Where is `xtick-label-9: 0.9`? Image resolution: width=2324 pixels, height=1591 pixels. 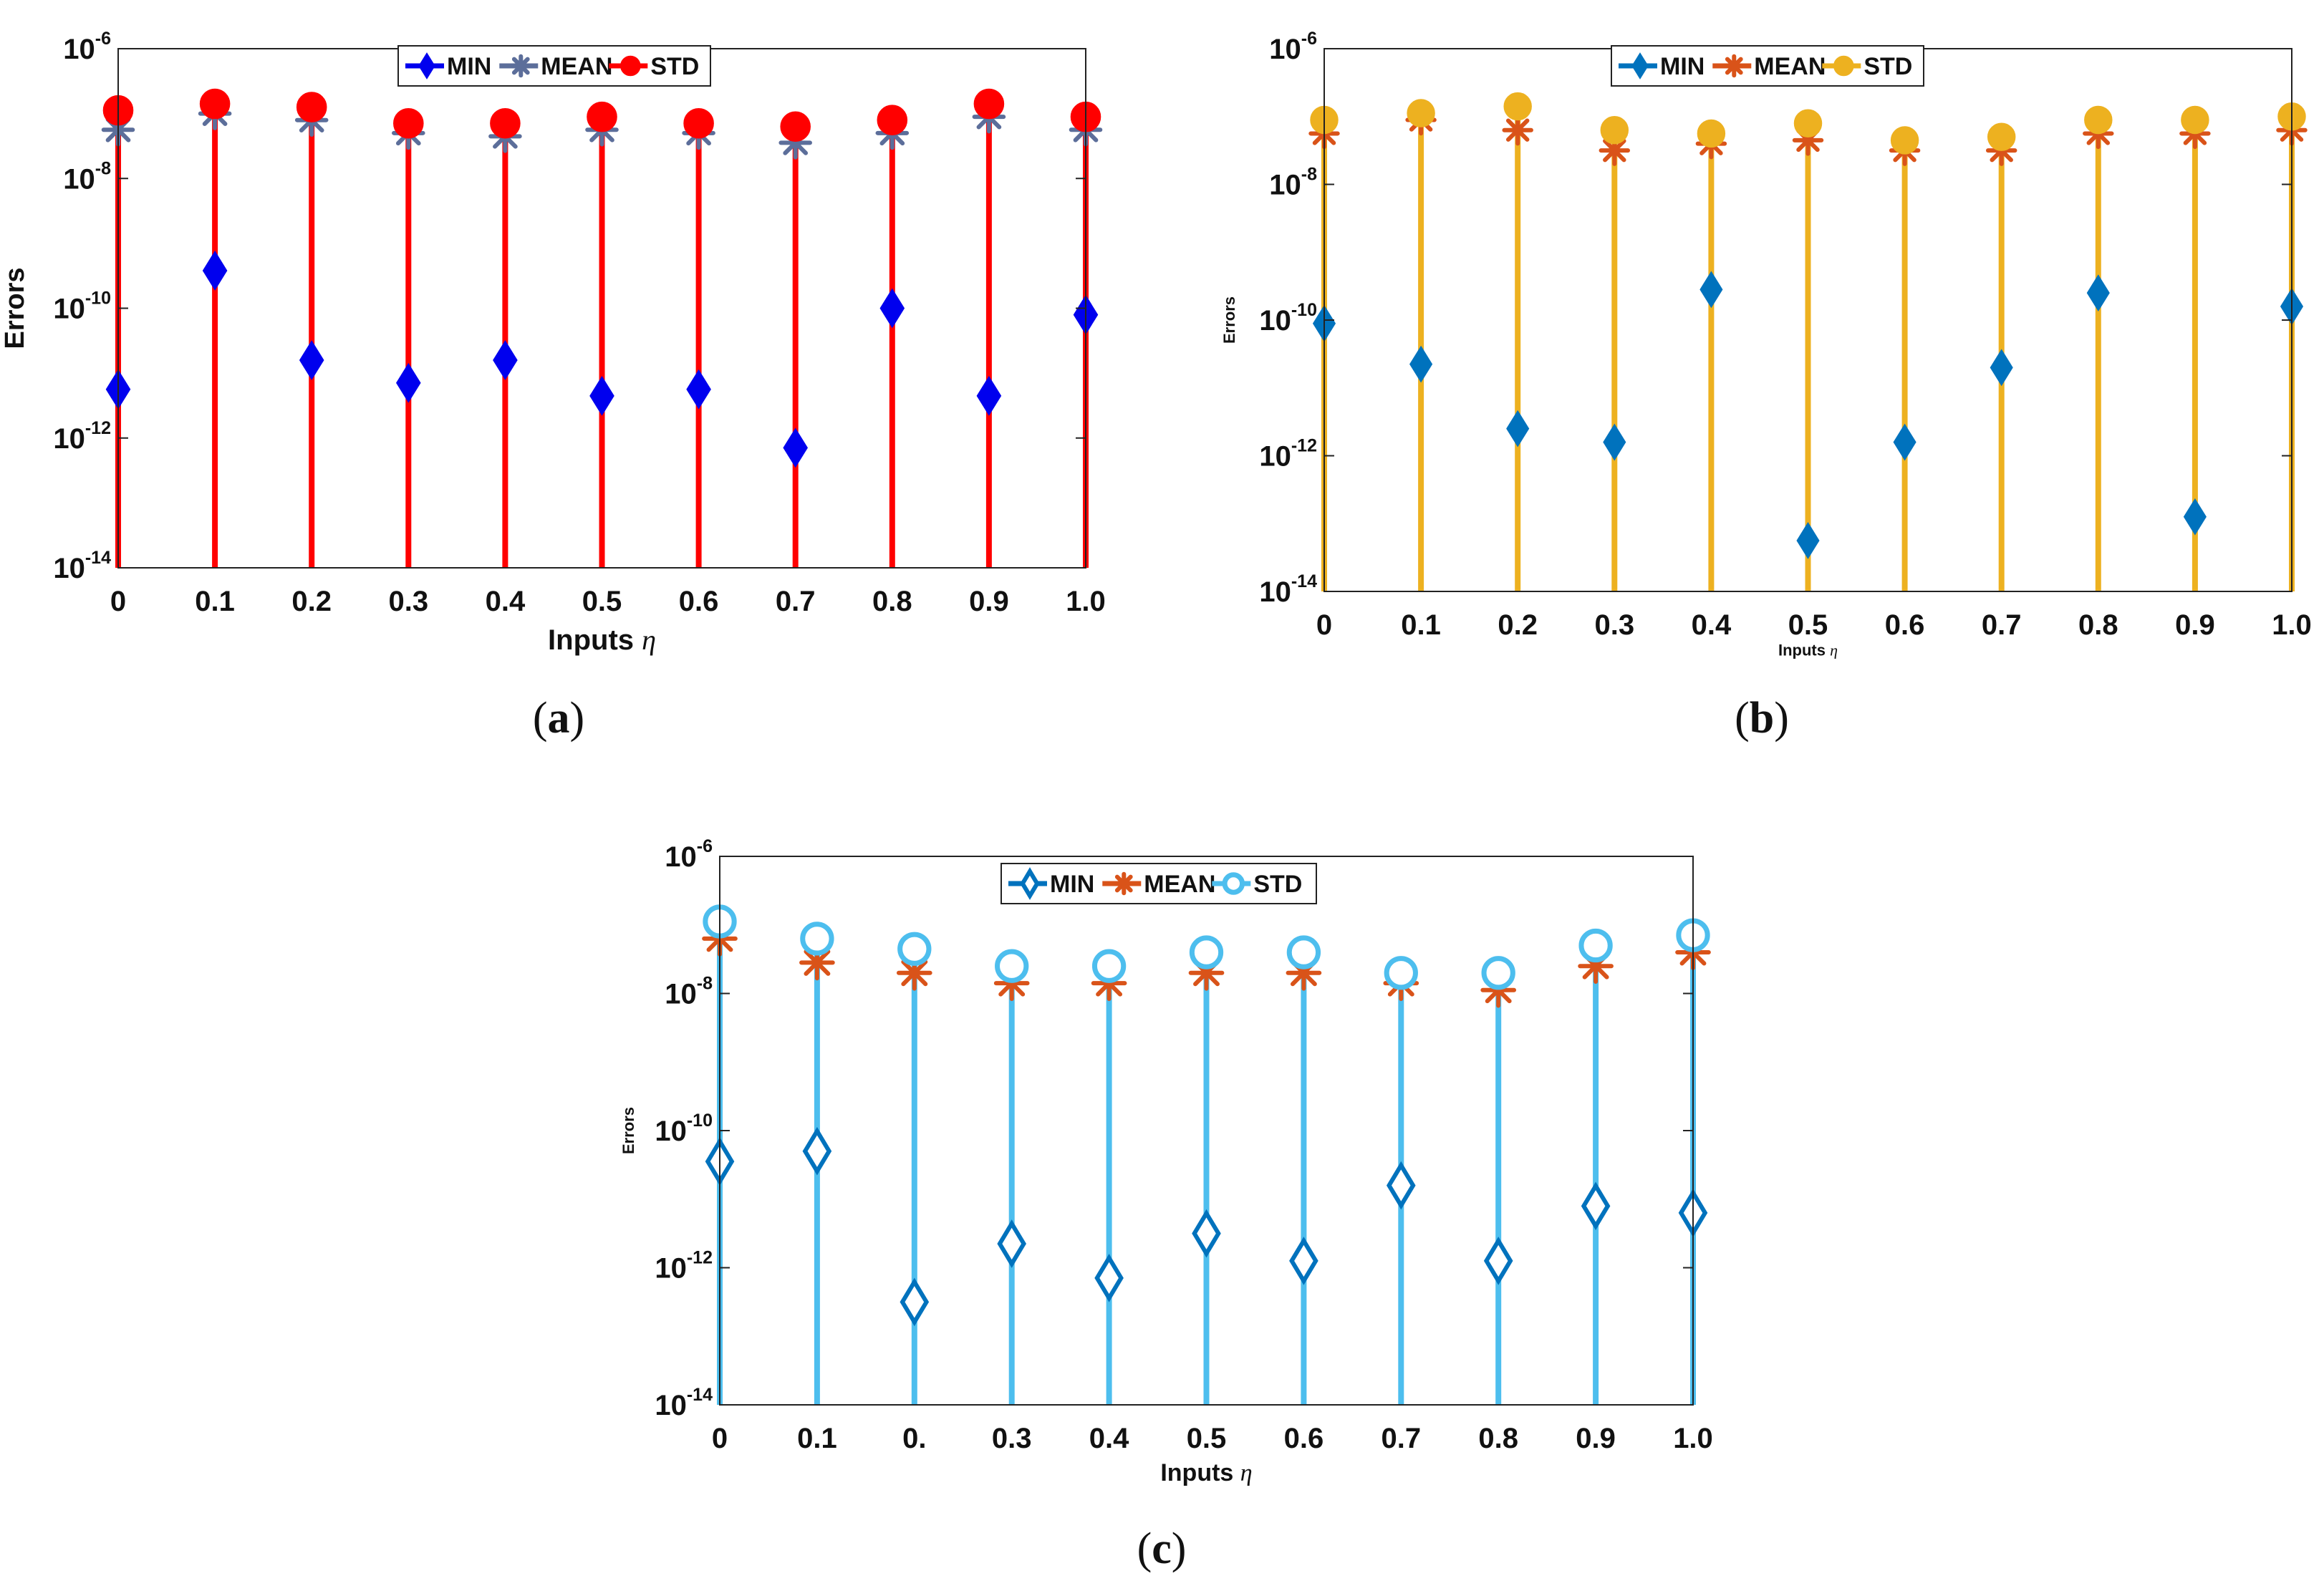 xtick-label-9: 0.9 is located at coordinates (2195, 625).